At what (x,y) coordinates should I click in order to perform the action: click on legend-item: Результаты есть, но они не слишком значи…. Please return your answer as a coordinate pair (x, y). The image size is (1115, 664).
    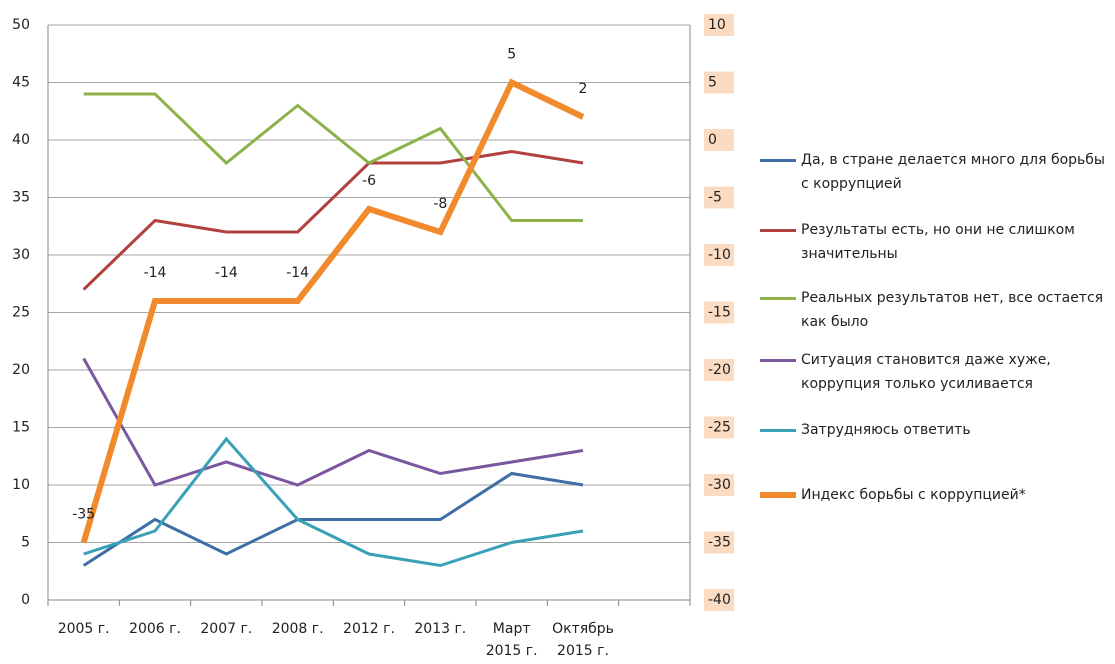
    Looking at the image, I should click on (935, 242).